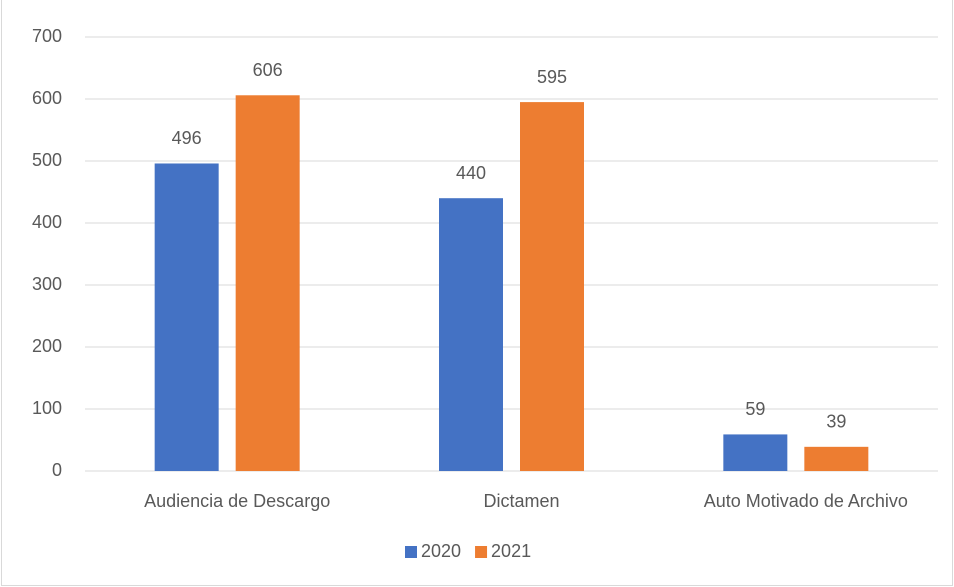 This screenshot has width=954, height=587. I want to click on data-label: 440, so click(471, 173).